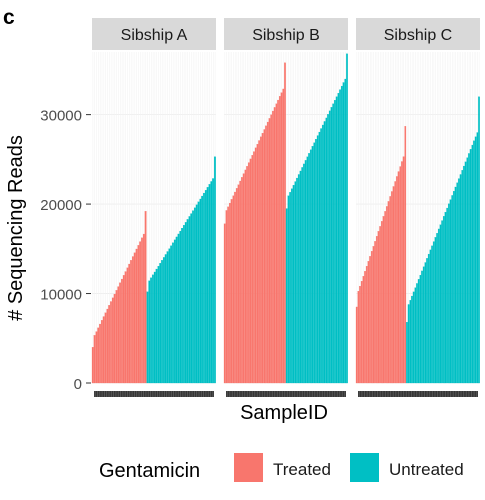 The image size is (485, 500). Describe the element at coordinates (9, 17) in the screenshot. I see `panel-letter: c` at that location.